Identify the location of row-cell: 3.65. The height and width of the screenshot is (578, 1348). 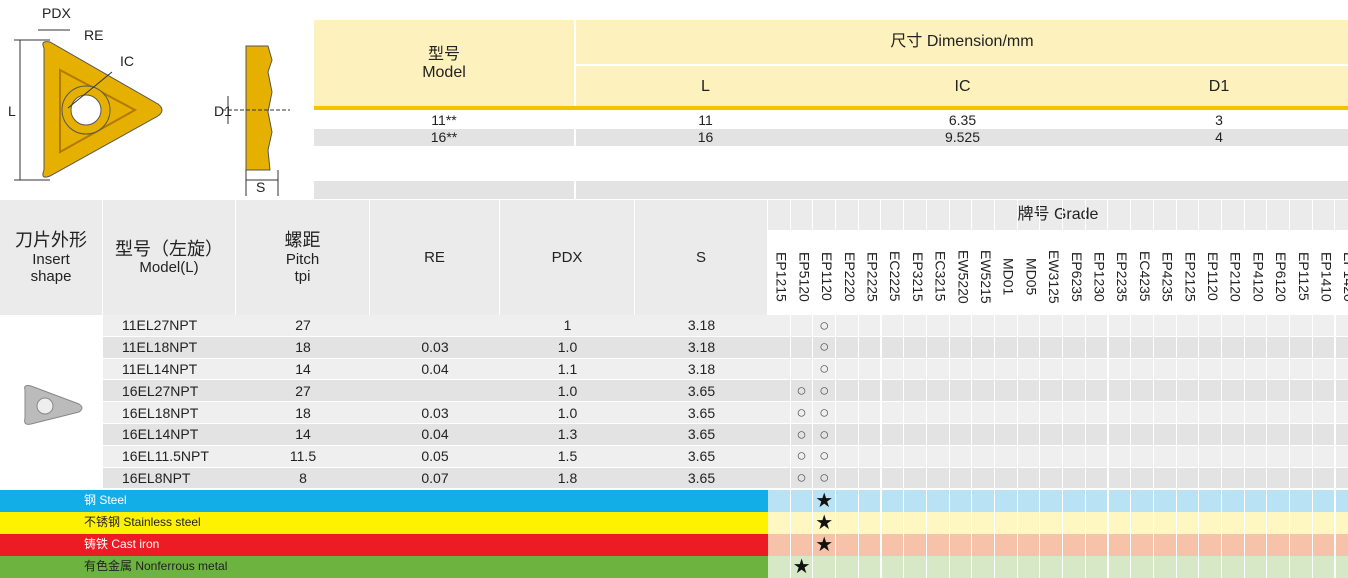
(701, 456).